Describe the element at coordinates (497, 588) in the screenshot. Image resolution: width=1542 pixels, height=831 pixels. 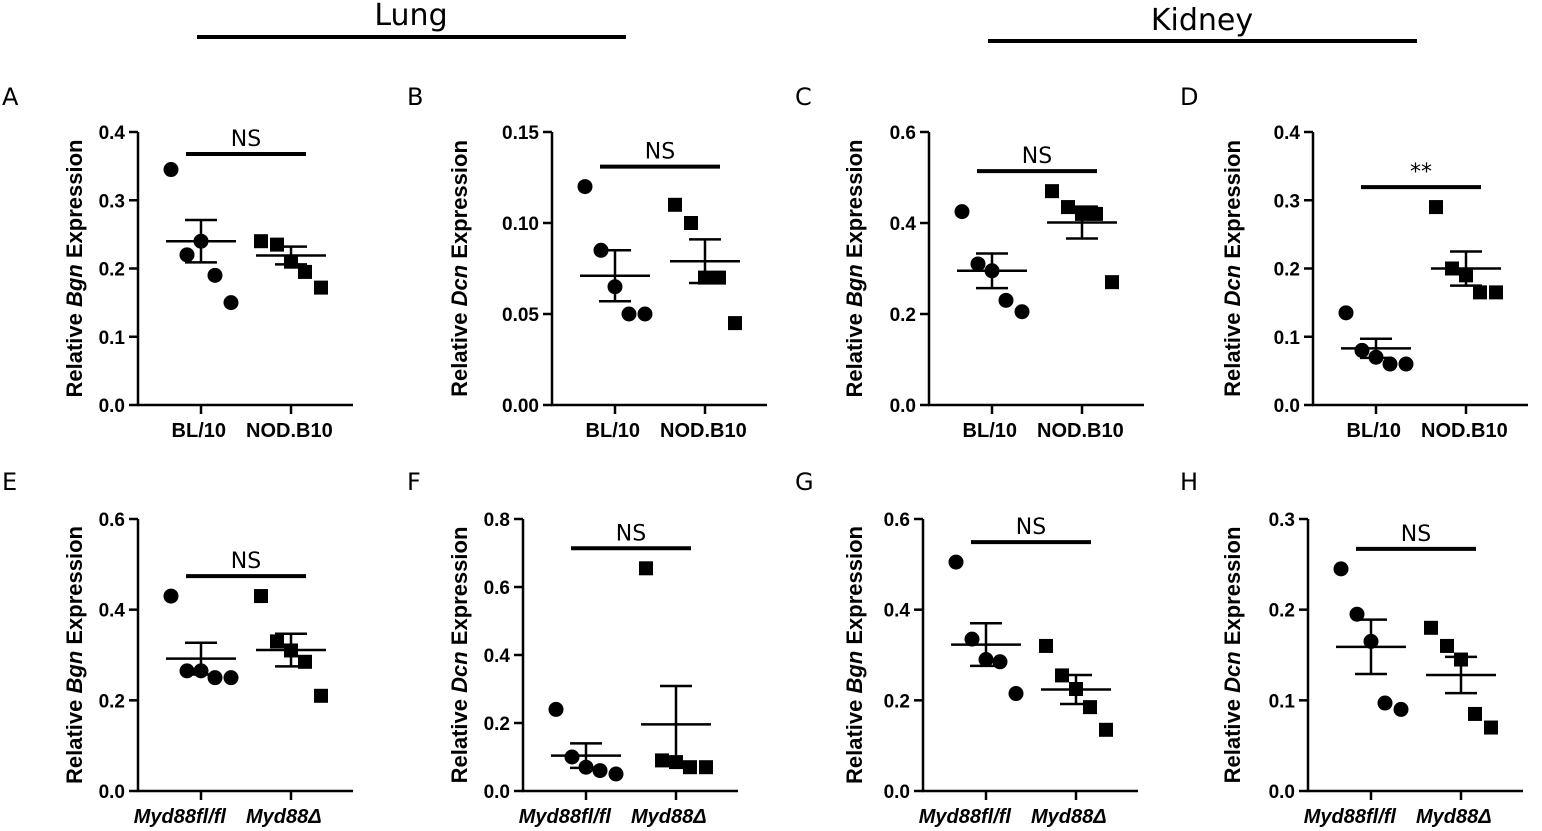
I see `y-tick-label: 0.6` at that location.